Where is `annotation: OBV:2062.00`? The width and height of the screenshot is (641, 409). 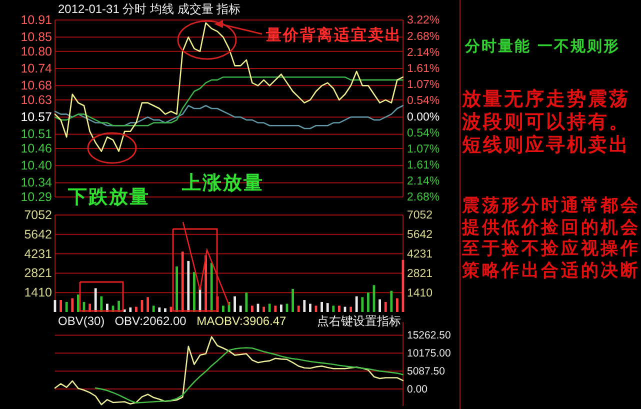 annotation: OBV:2062.00 is located at coordinates (150, 321).